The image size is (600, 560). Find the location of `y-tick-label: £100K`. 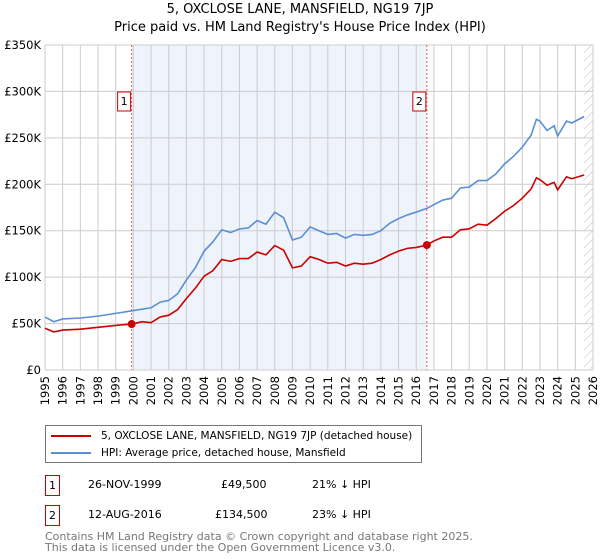

y-tick-label: £100K is located at coordinates (22, 277).